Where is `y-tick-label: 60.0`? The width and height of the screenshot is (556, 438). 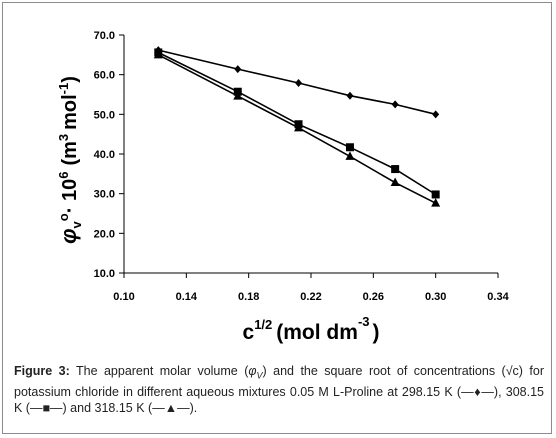 y-tick-label: 60.0 is located at coordinates (104, 76).